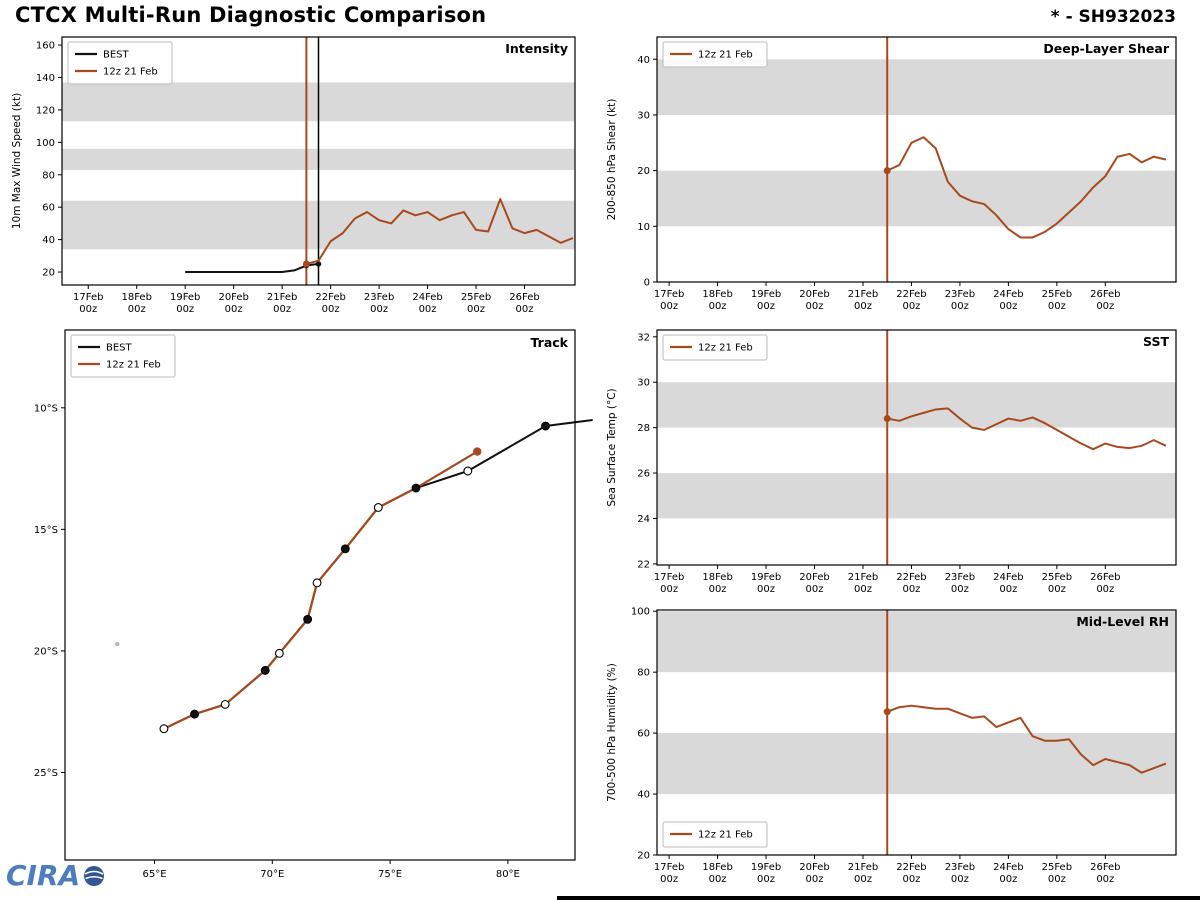  Describe the element at coordinates (477, 451) in the screenshot. I see `forecast-end-dot` at that location.